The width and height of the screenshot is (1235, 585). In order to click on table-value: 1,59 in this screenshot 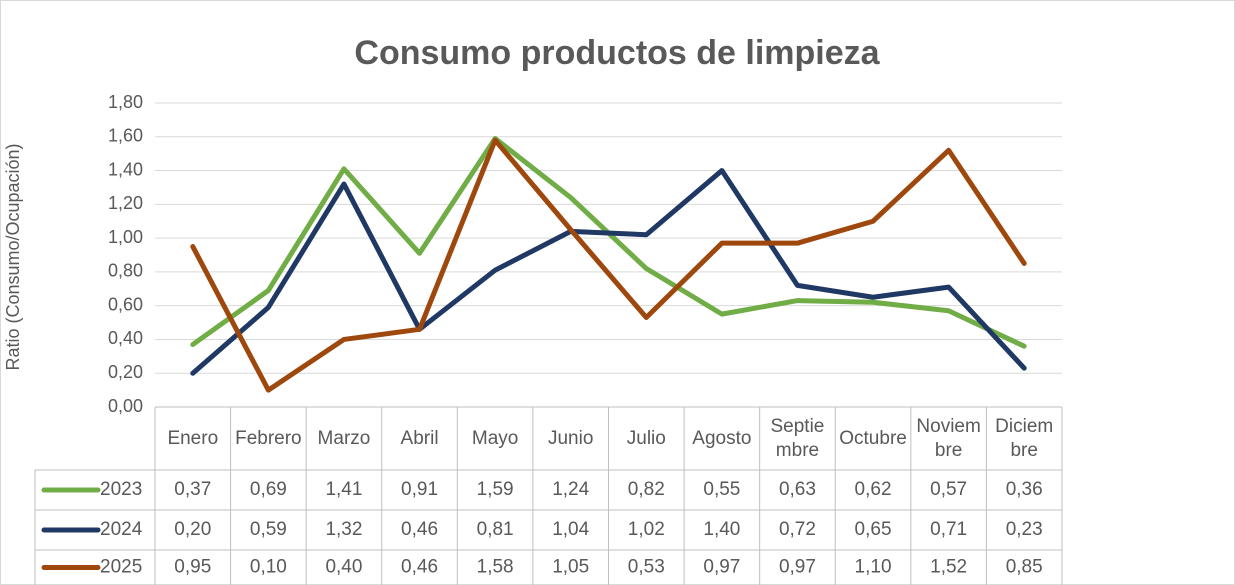, I will do `click(495, 489)`.